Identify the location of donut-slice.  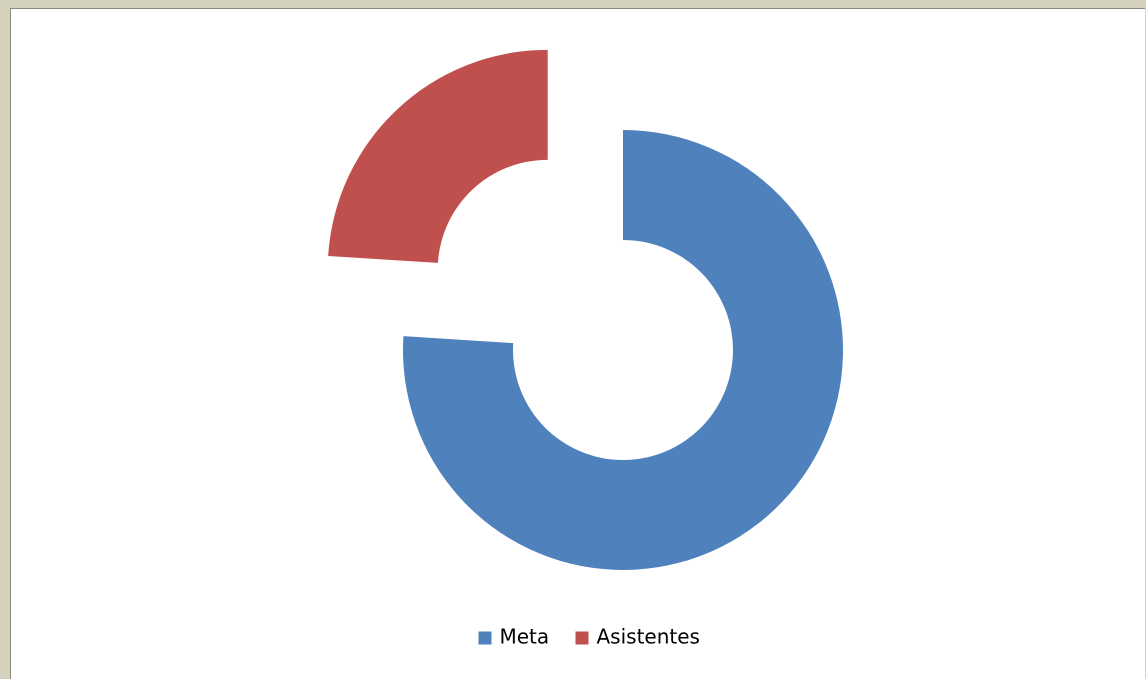
(438, 156).